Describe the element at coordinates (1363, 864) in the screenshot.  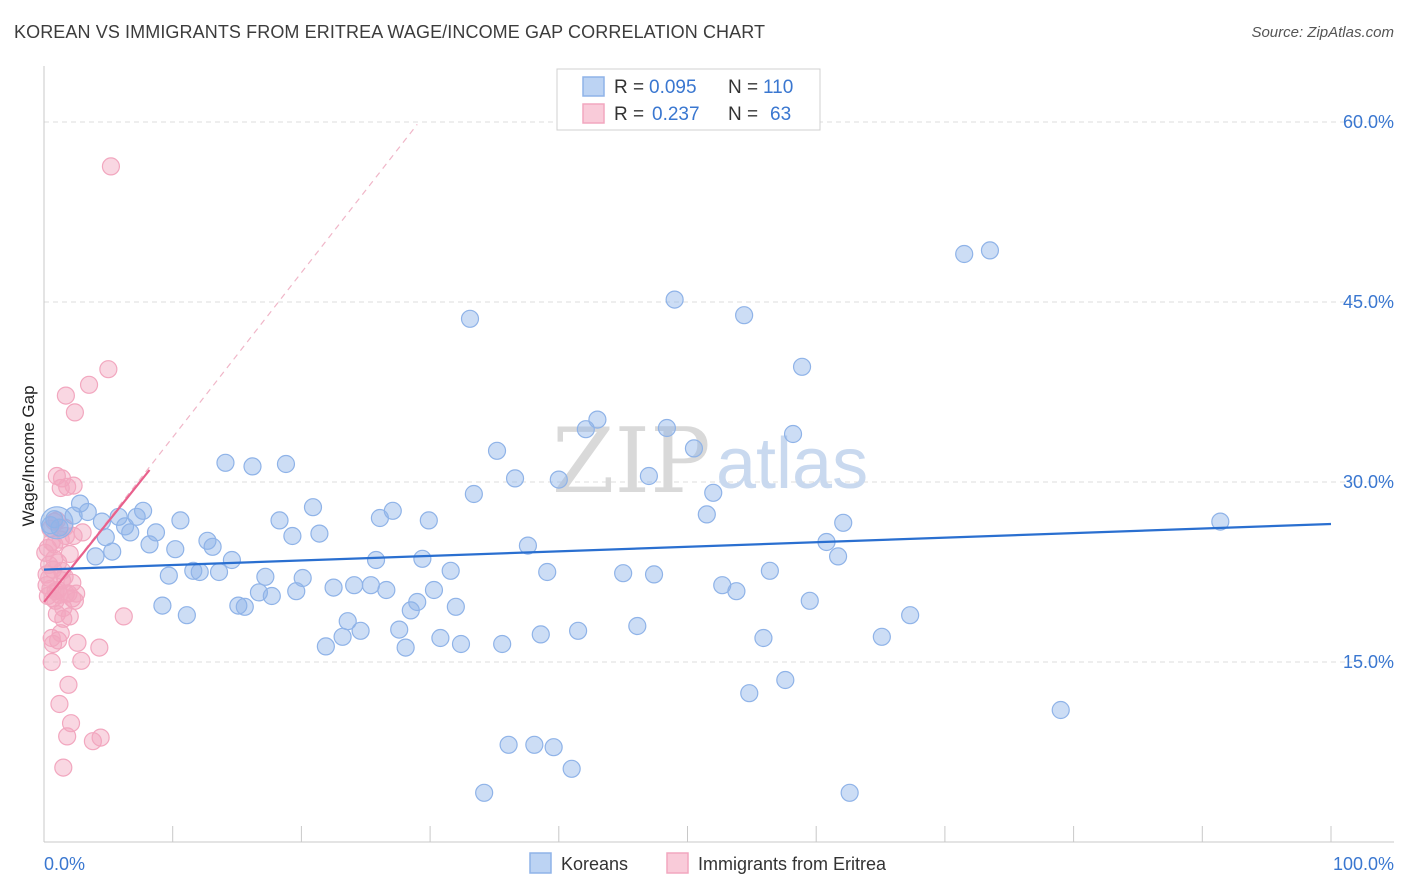
I see `x-tick-label-max: 100.0%` at that location.